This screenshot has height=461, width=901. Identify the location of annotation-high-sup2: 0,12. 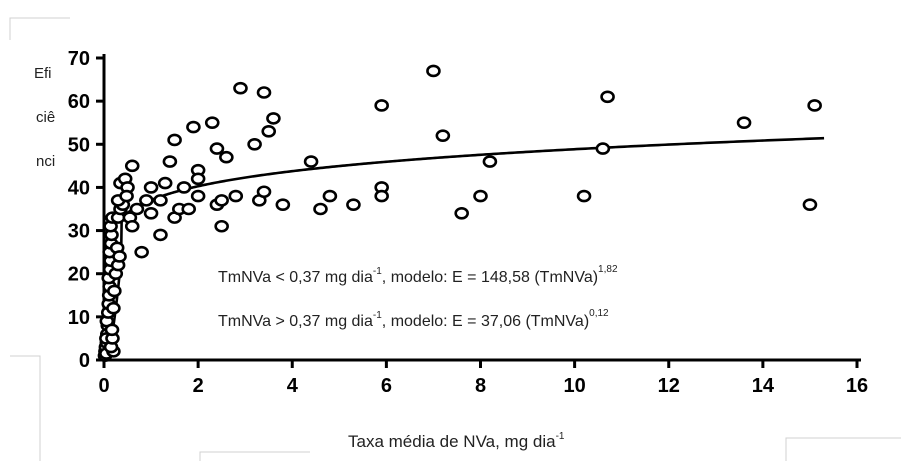
(599, 313).